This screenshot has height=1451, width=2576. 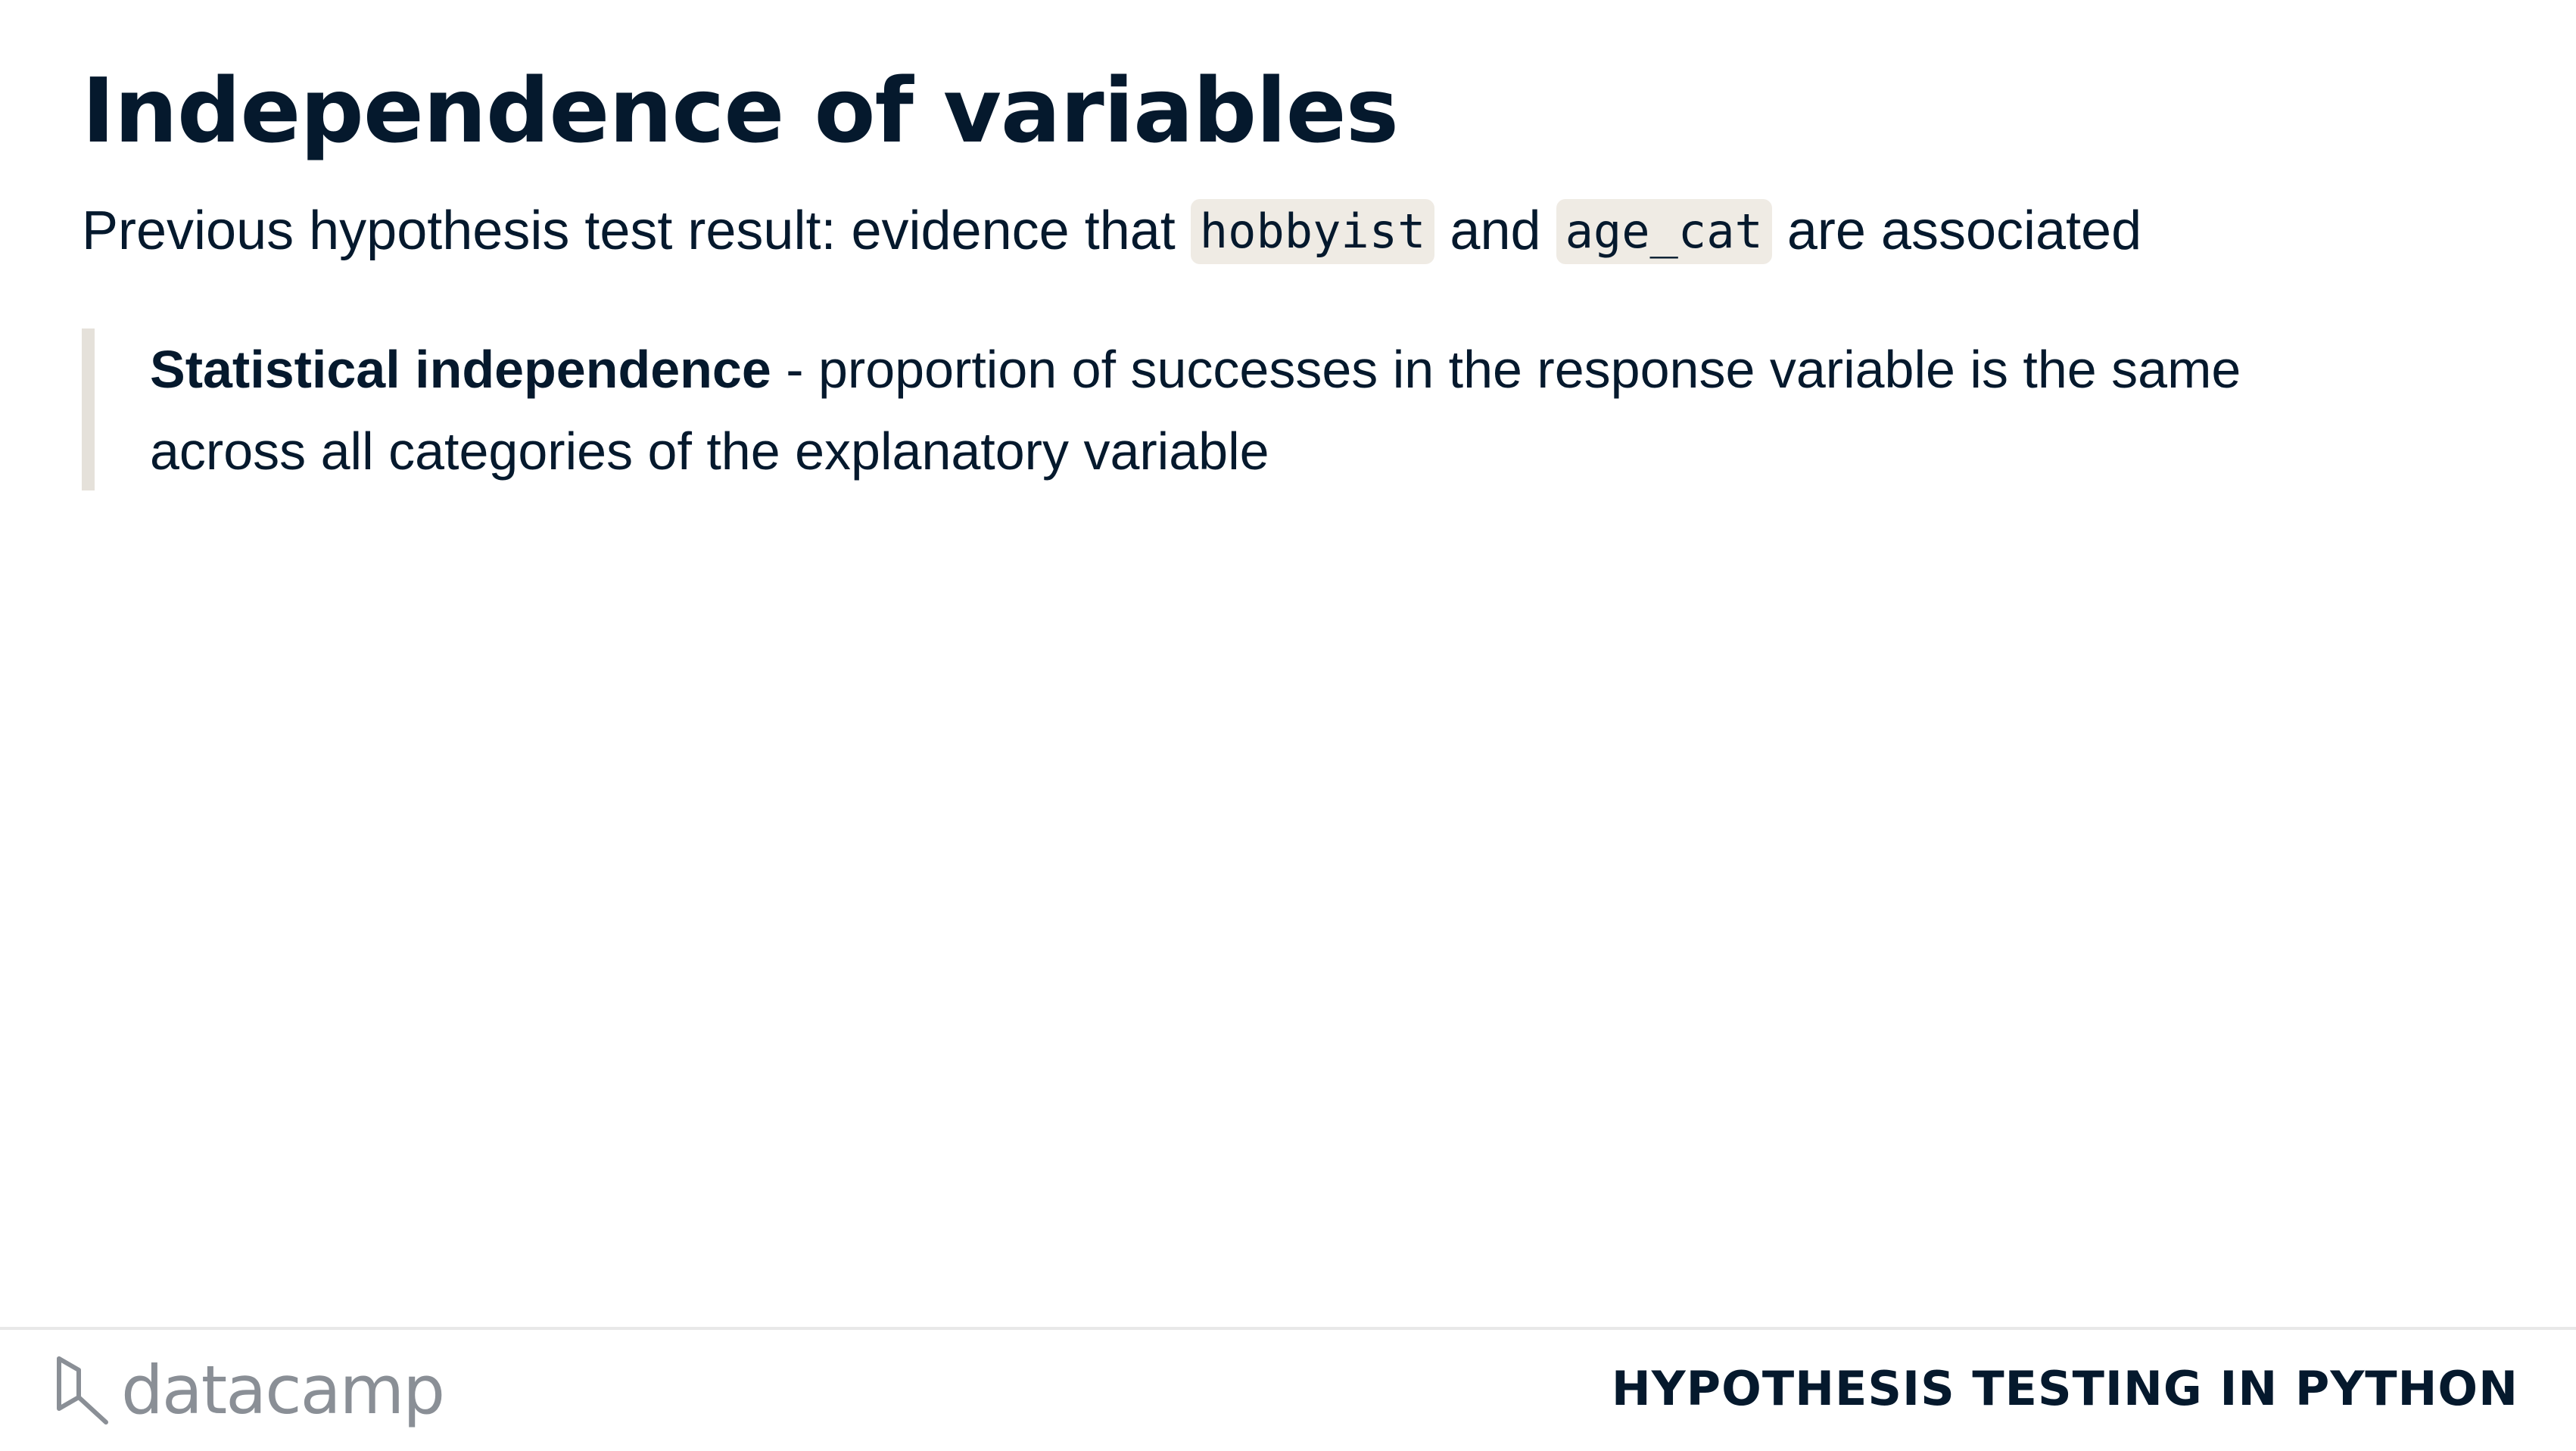 I want to click on lead-middle: and, so click(x=1495, y=231).